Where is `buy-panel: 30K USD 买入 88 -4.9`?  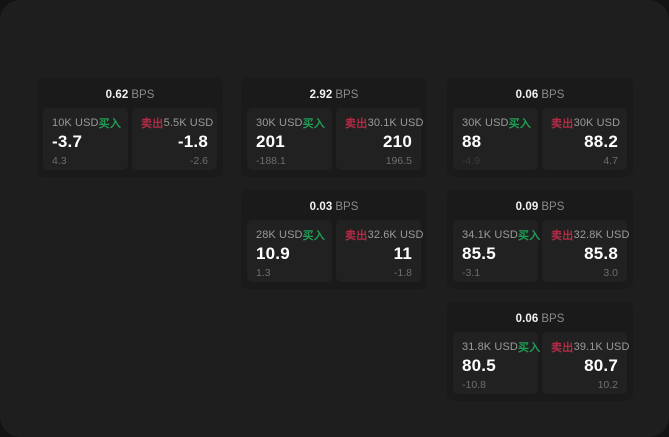 buy-panel: 30K USD 买入 88 -4.9 is located at coordinates (495, 139).